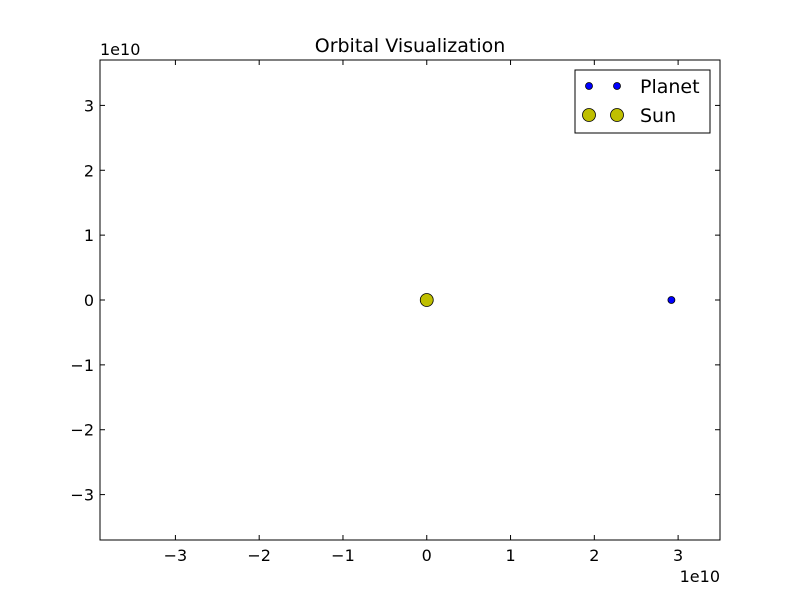  What do you see at coordinates (89, 300) in the screenshot?
I see `y-tick-label: 0` at bounding box center [89, 300].